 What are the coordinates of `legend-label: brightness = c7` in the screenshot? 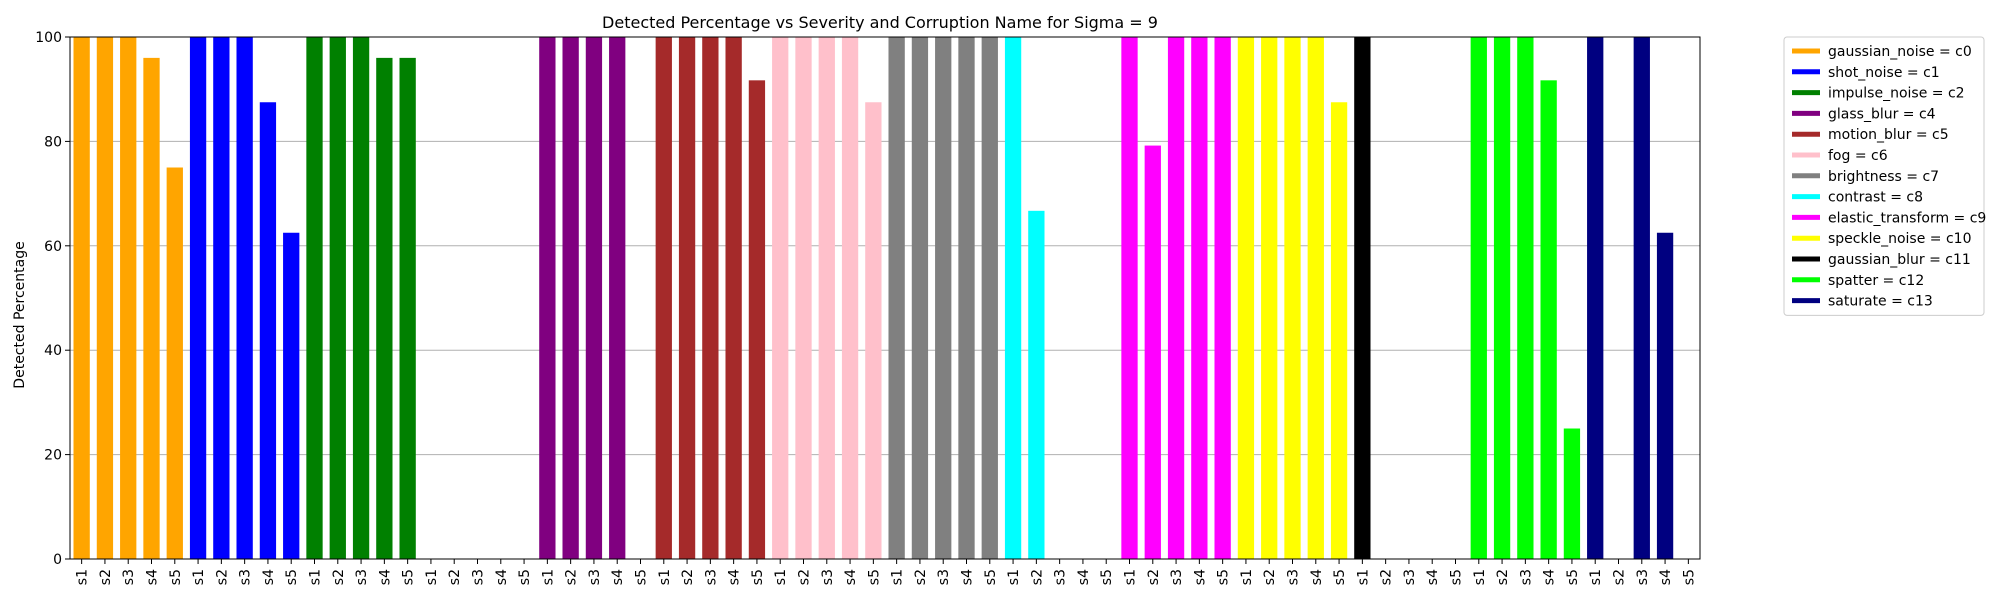 It's located at (1883, 177).